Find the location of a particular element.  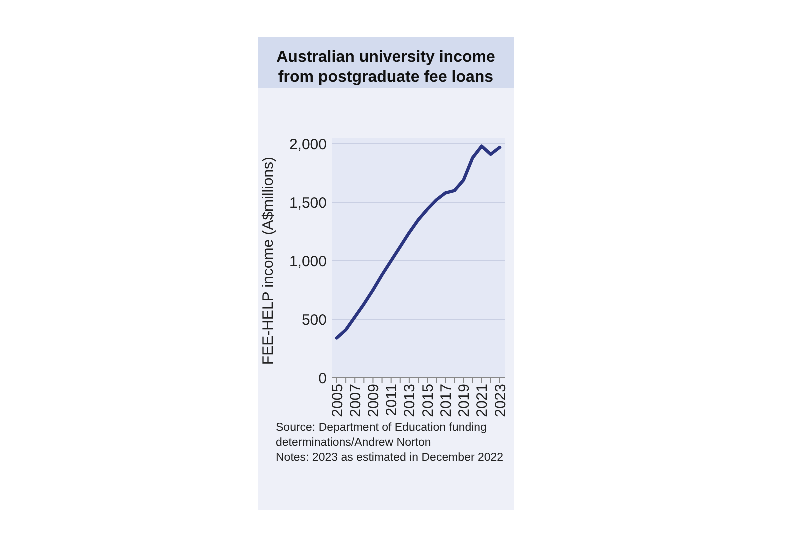

y-axis-title: FEE-HELP income (A$millions) is located at coordinates (268, 261).